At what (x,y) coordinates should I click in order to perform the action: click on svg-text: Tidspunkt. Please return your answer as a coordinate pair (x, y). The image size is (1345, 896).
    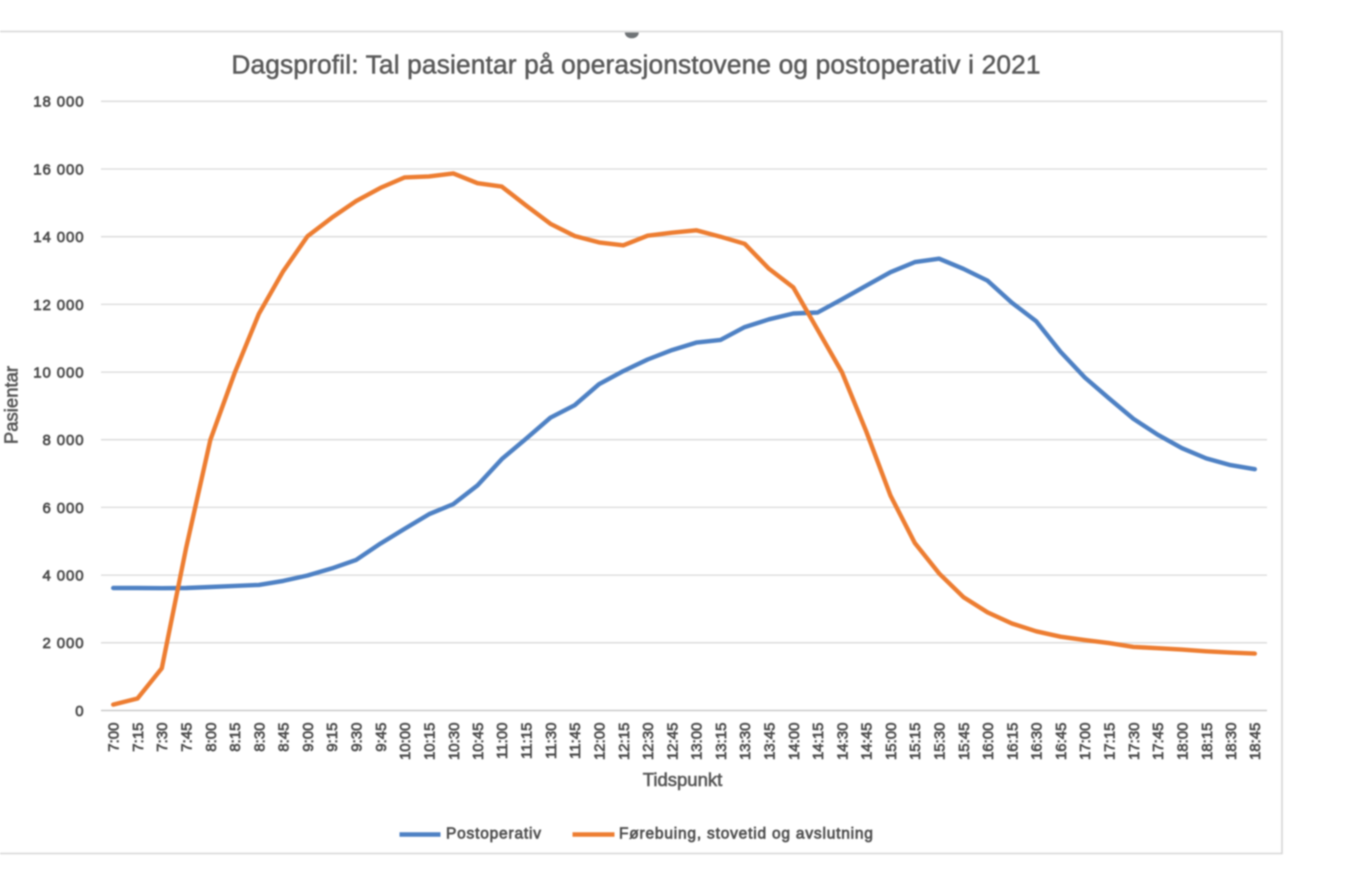
    Looking at the image, I should click on (683, 779).